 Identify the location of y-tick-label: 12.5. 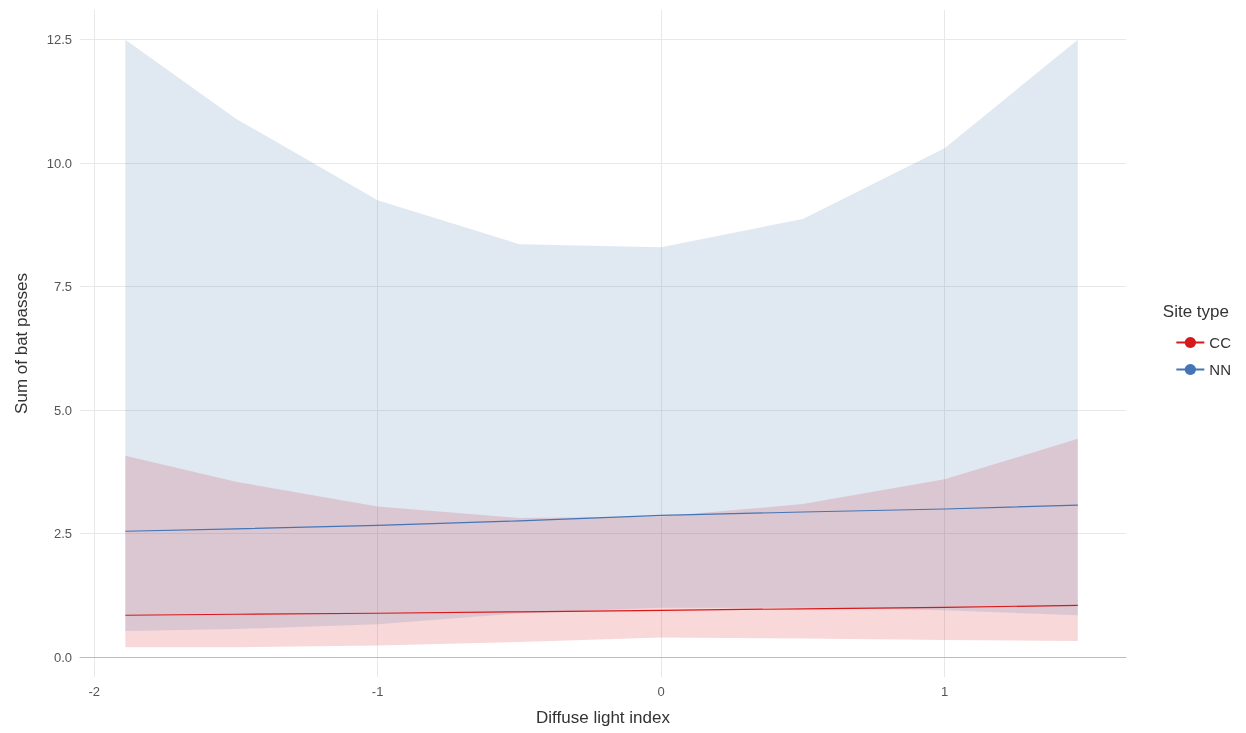
(59, 40).